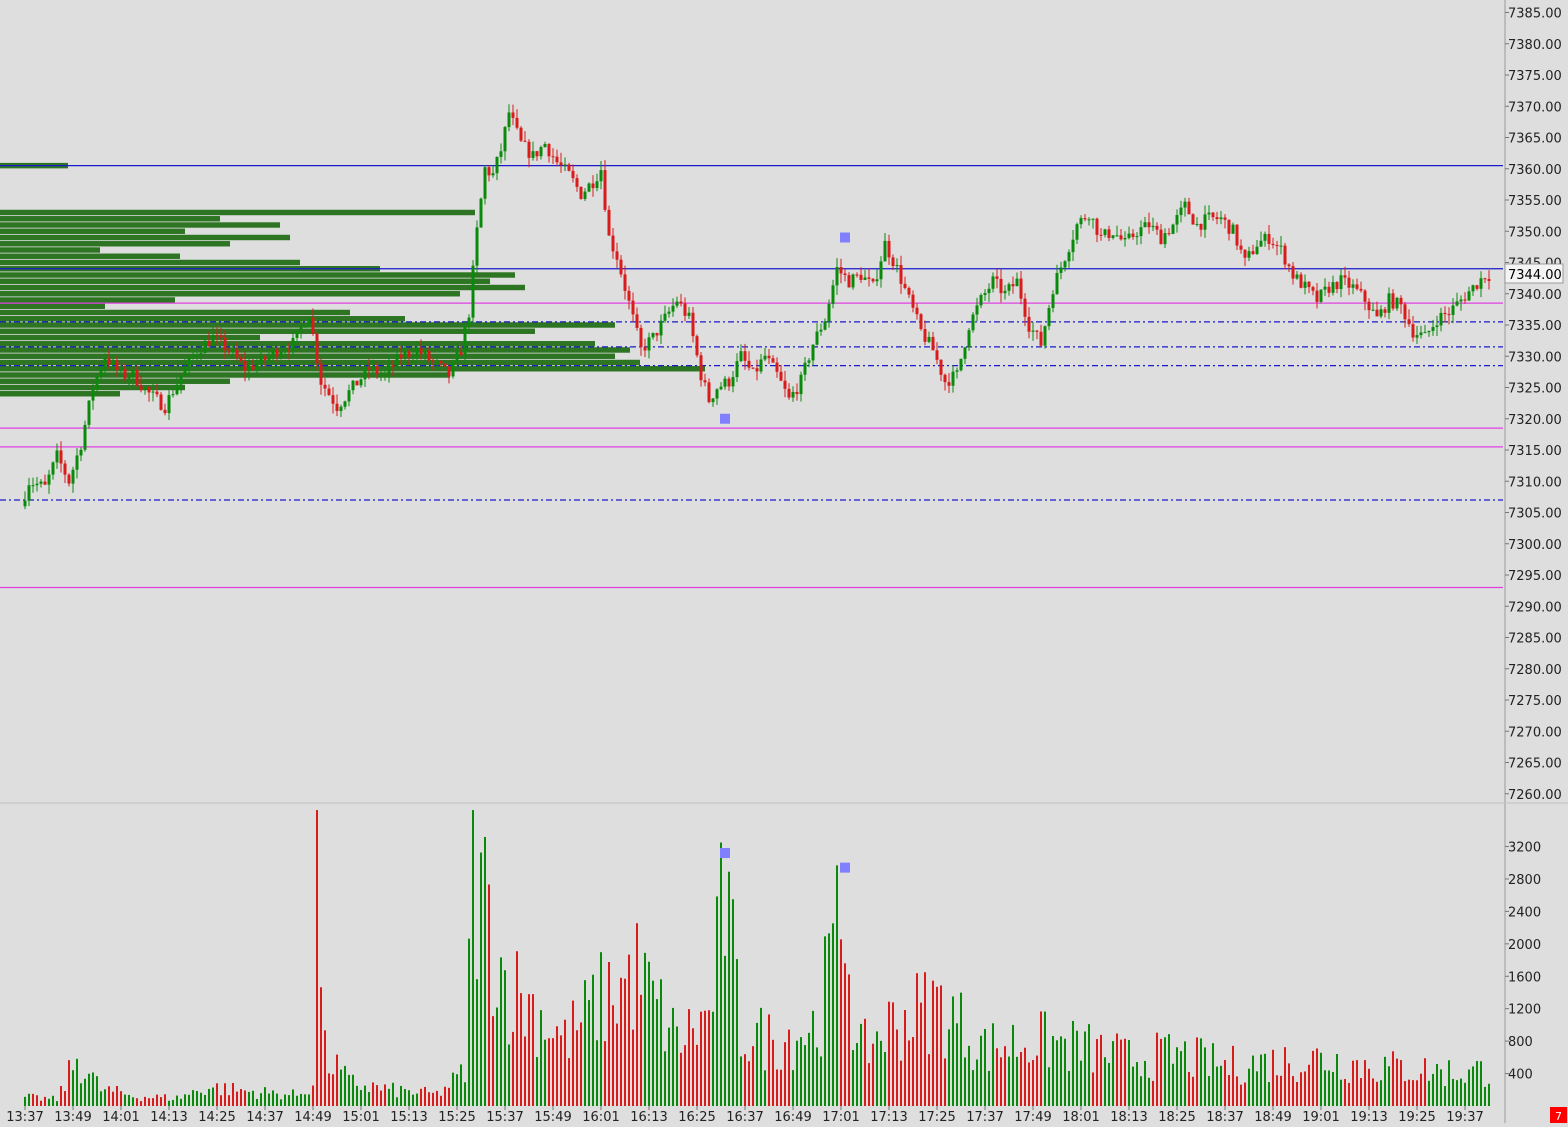  I want to click on price-tick-label: 7340.00, so click(1535, 295).